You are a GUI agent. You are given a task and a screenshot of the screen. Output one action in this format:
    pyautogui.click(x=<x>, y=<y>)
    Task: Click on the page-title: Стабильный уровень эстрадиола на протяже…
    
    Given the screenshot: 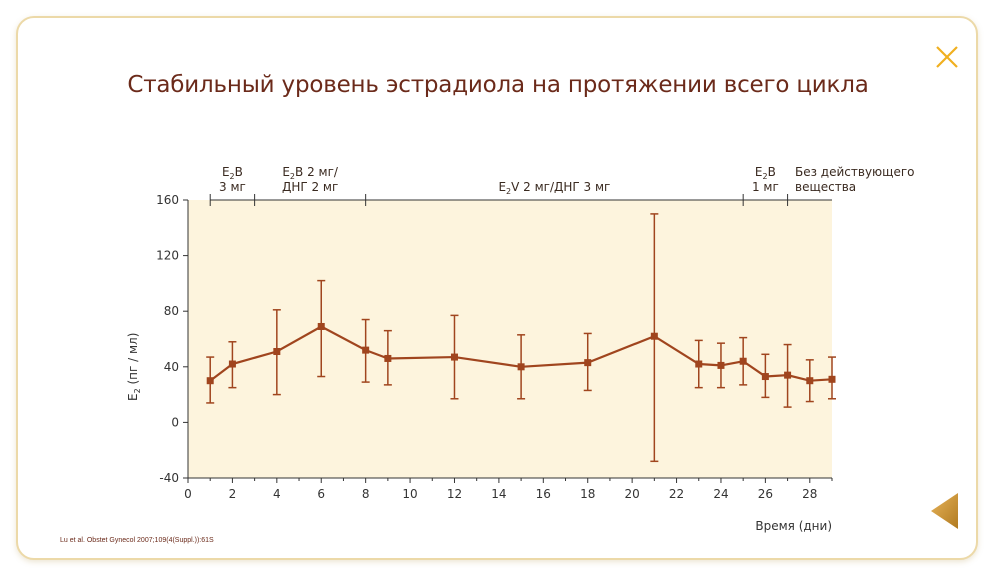 What is the action you would take?
    pyautogui.click(x=498, y=85)
    